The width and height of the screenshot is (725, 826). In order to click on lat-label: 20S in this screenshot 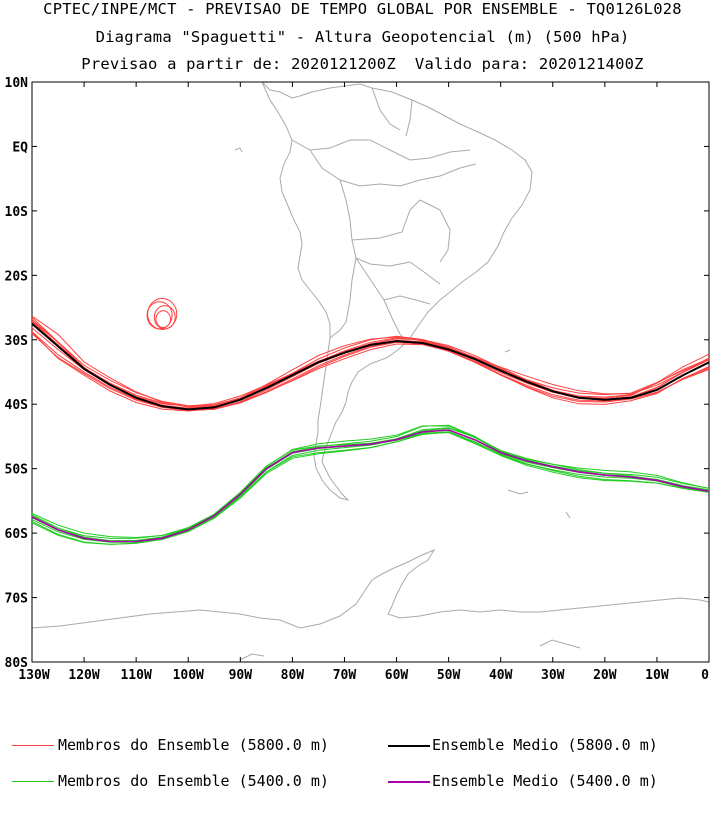, I will do `click(17, 276)`.